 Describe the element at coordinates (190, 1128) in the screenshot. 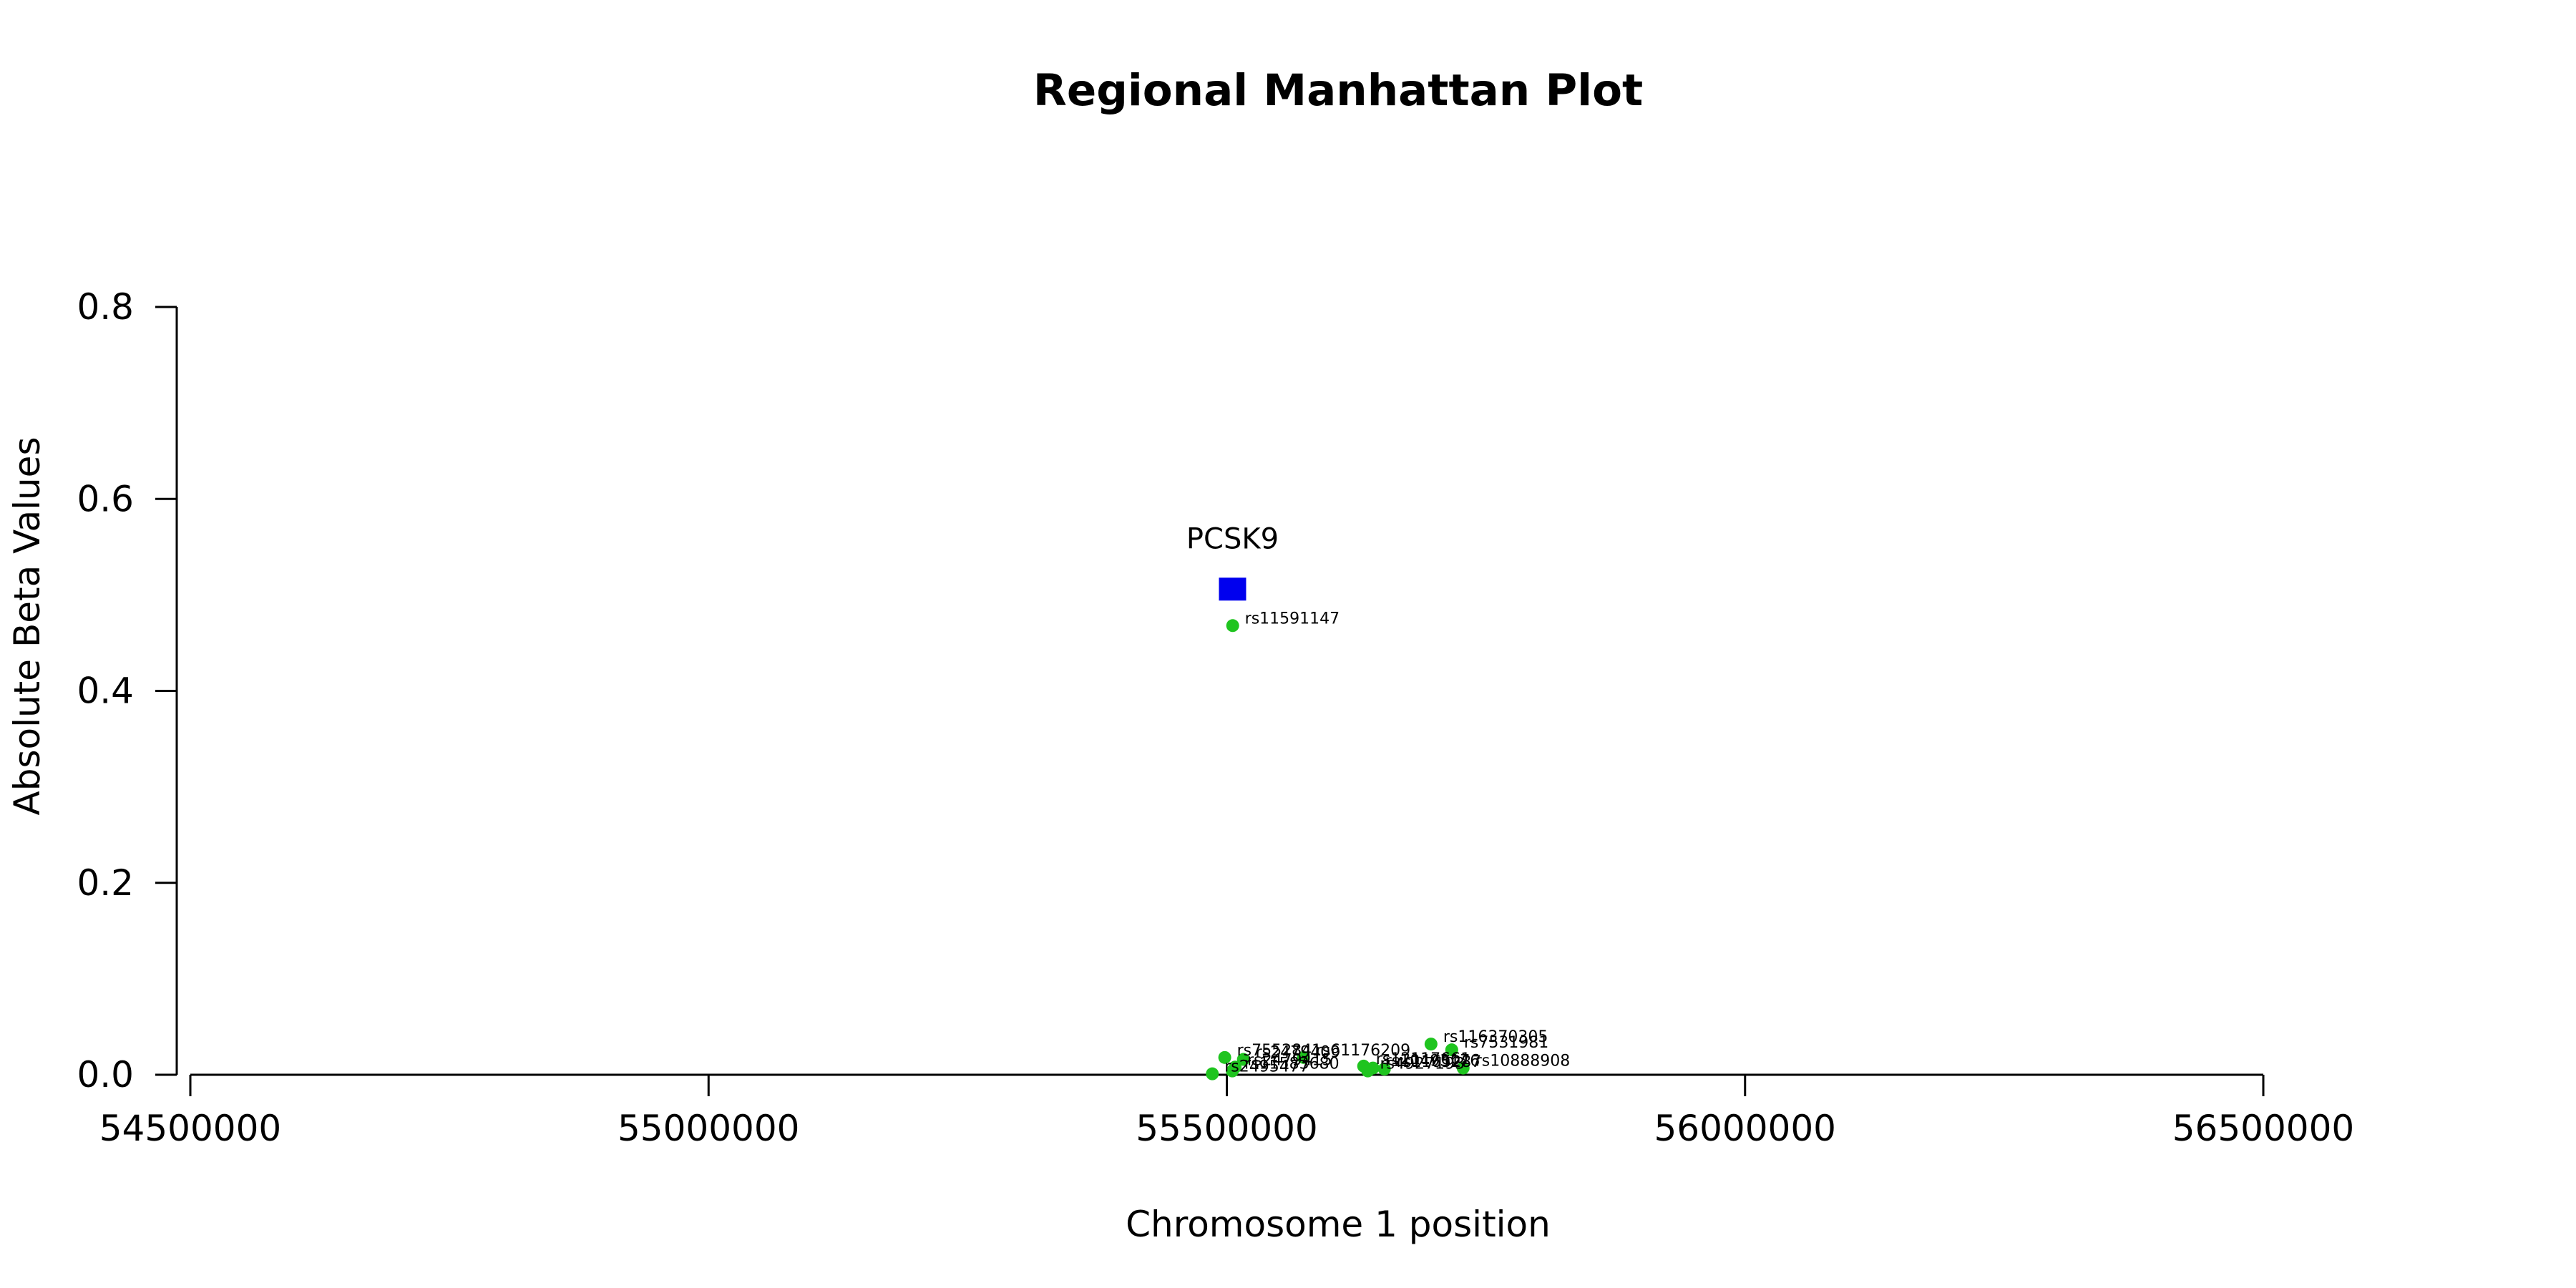

I see `x-tick-label: 54500000` at that location.